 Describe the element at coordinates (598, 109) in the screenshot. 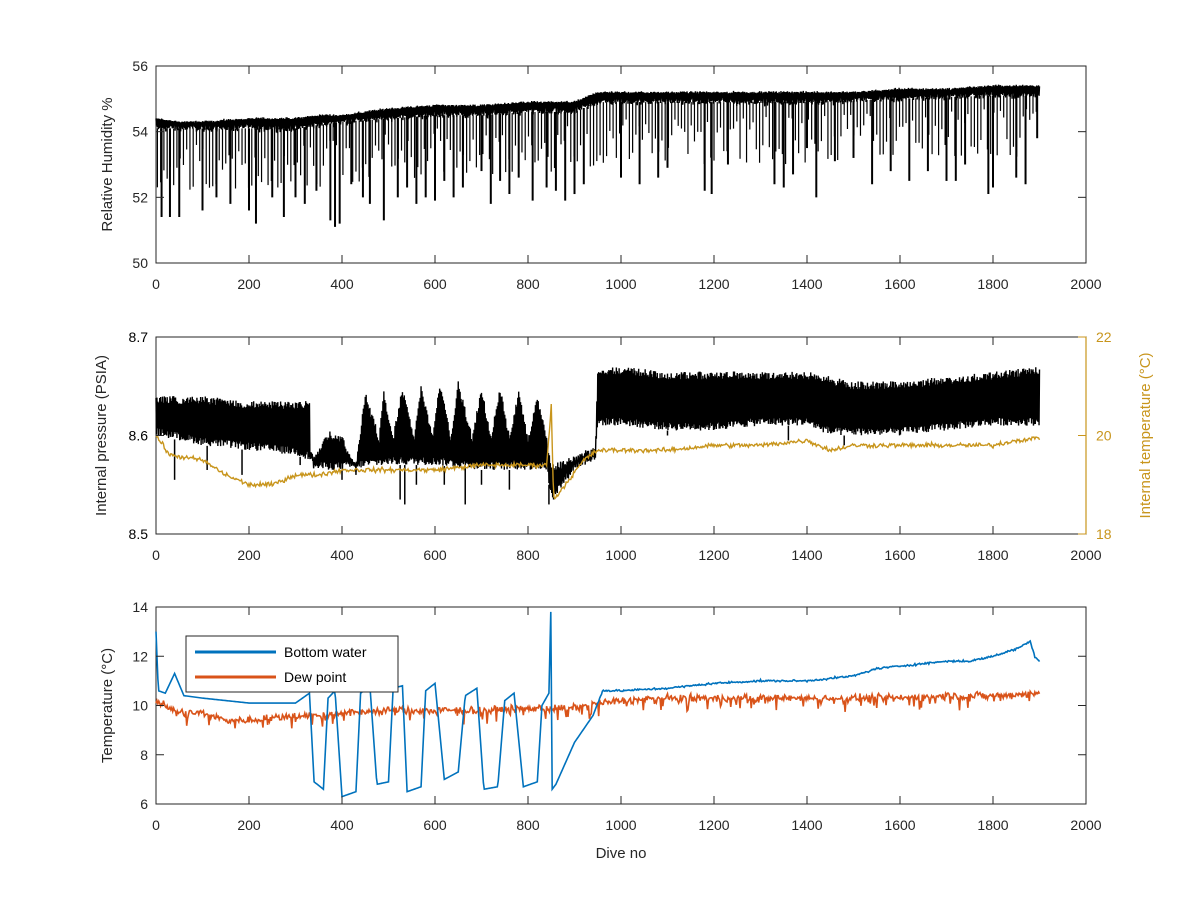

I see `humidity-line` at that location.